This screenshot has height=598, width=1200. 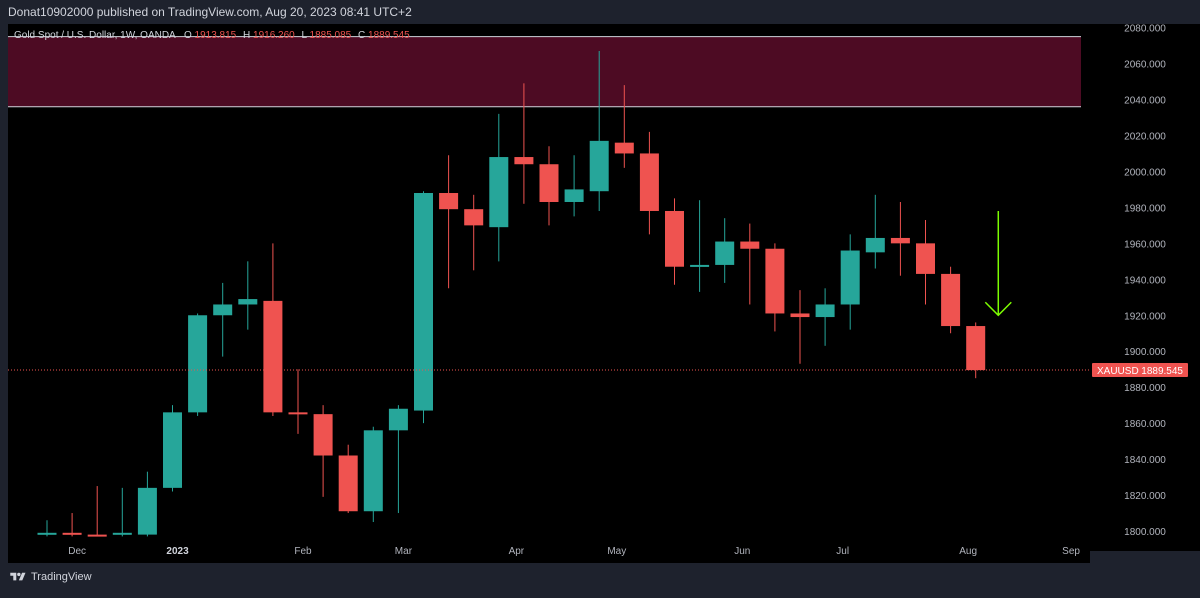 What do you see at coordinates (574, 551) in the screenshot?
I see `time-axis: Dec 2023 Feb Mar Apr May Jun Jul Aug Sep` at bounding box center [574, 551].